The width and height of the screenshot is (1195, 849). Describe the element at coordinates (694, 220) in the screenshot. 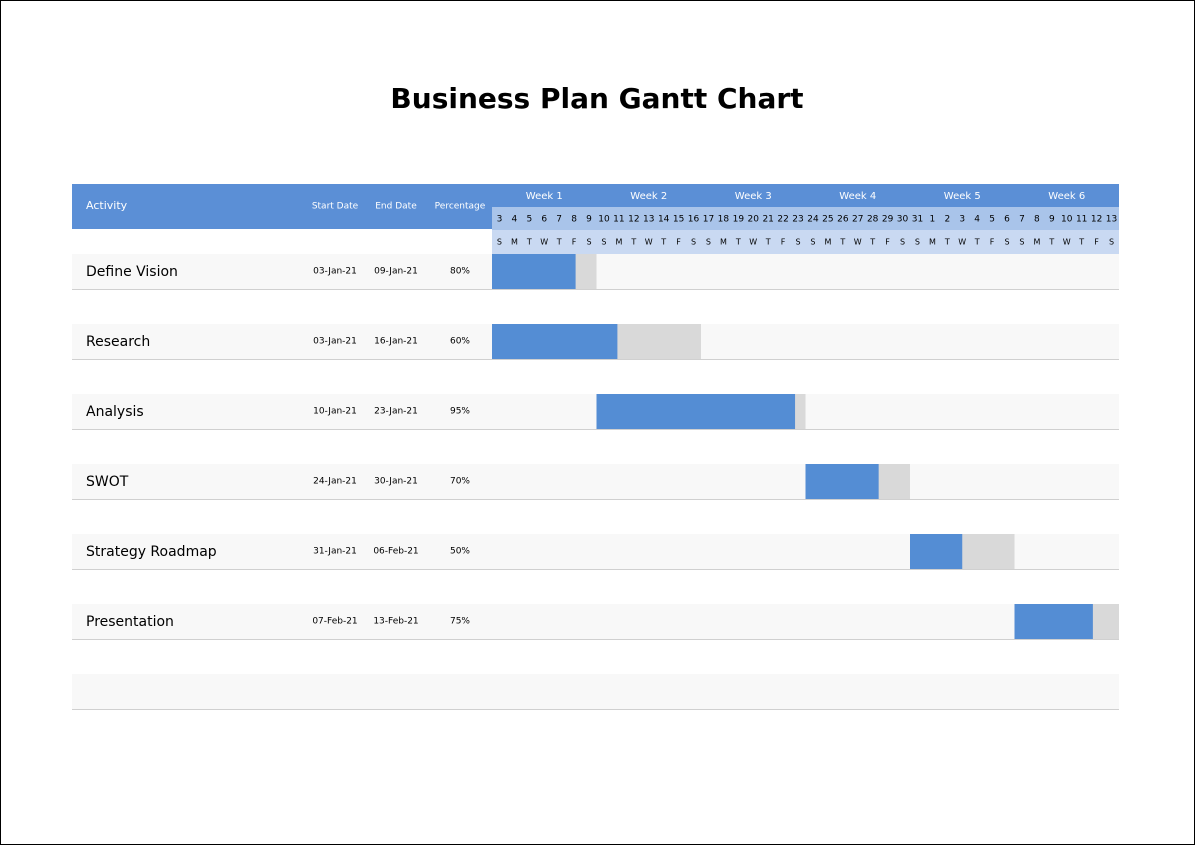

I see `day-number: 16` at that location.